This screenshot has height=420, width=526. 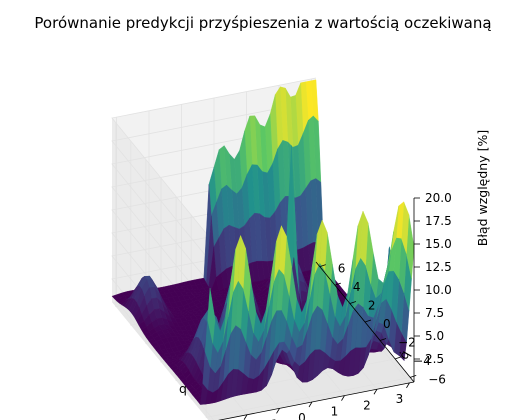 I want to click on z-tick-label: 7.5, so click(x=434, y=313).